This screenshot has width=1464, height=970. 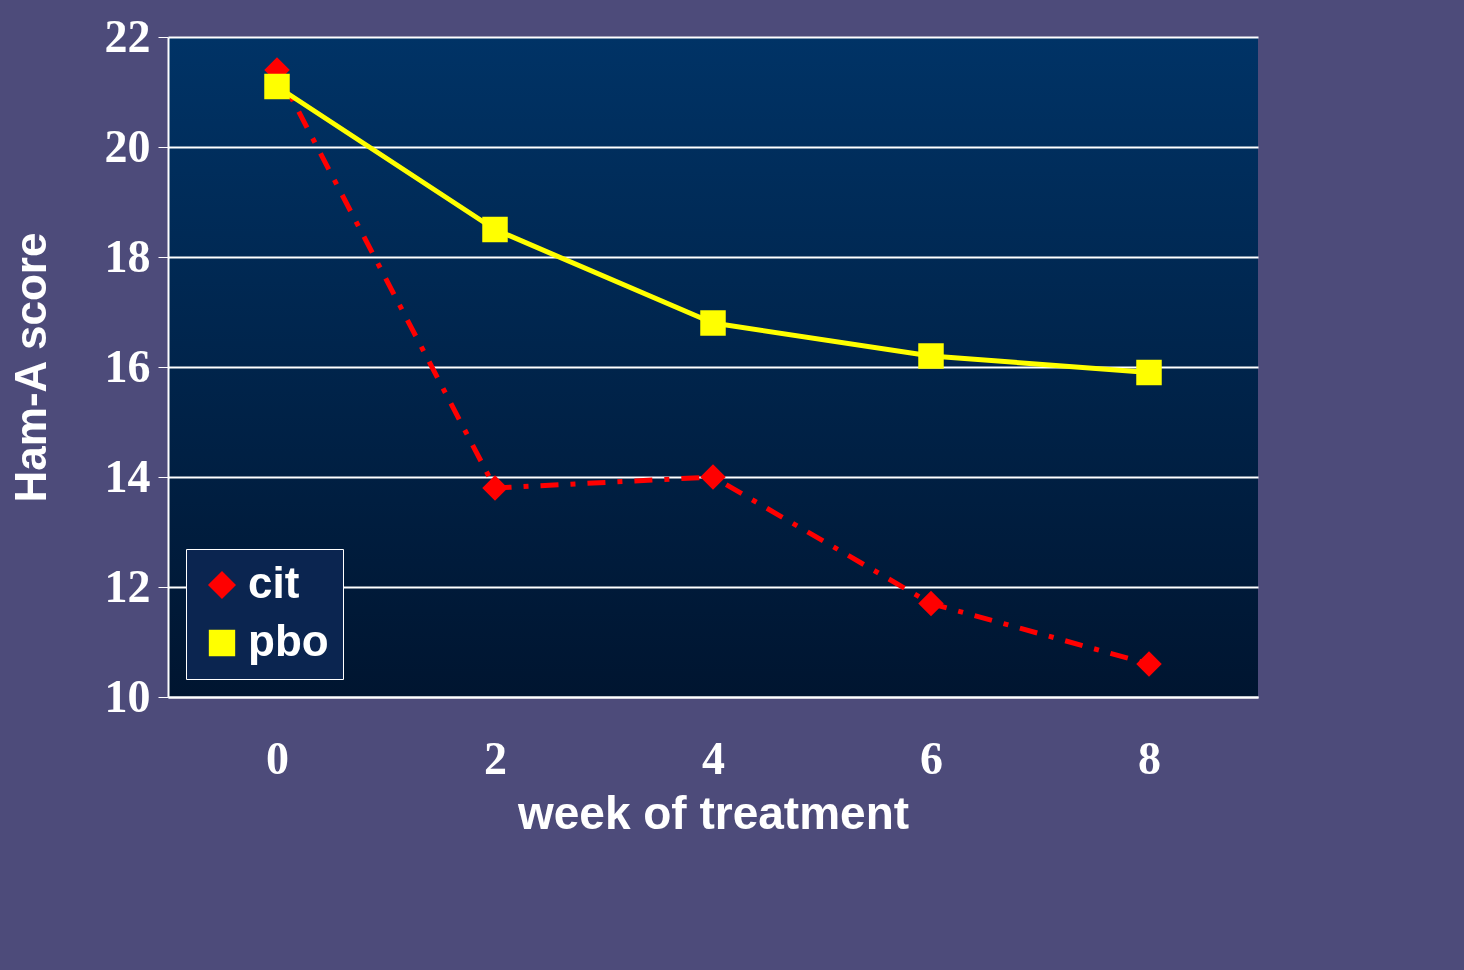 What do you see at coordinates (931, 758) in the screenshot?
I see `x-tick-label: 6` at bounding box center [931, 758].